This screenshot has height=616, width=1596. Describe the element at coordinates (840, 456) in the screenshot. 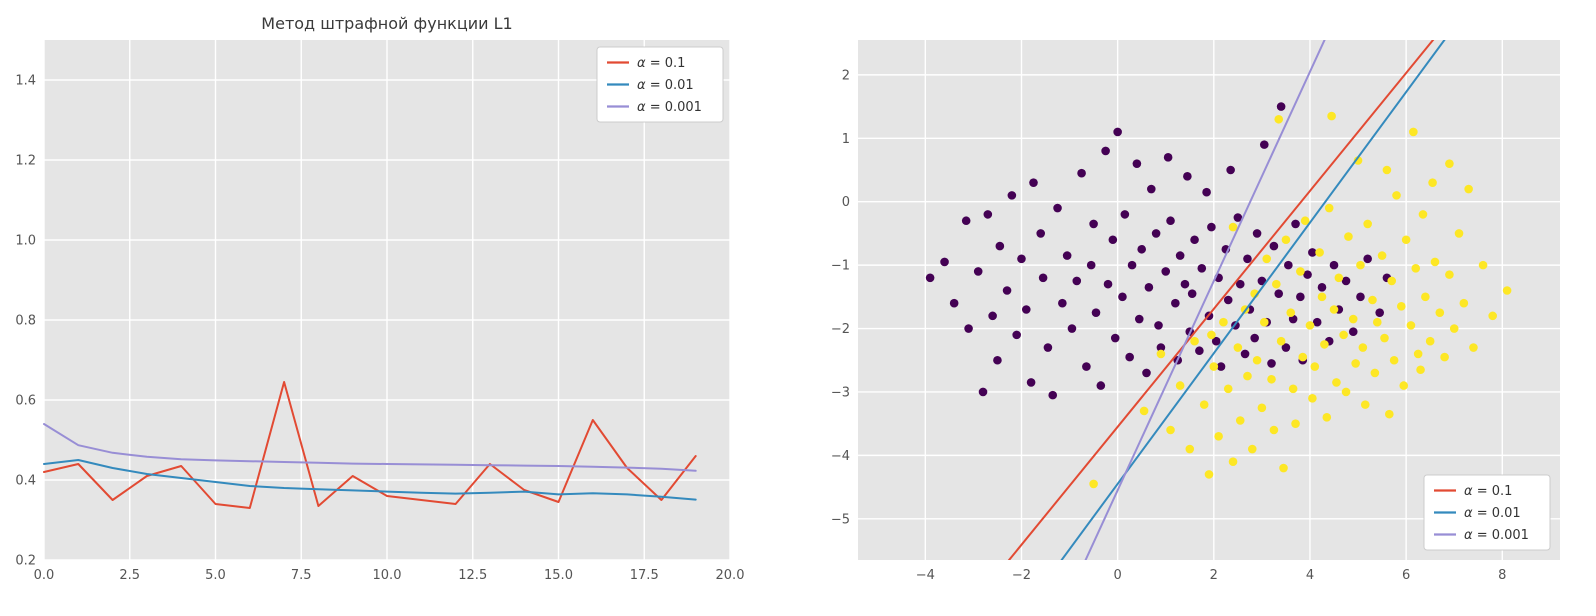

I see `y-tick-label: −4` at that location.